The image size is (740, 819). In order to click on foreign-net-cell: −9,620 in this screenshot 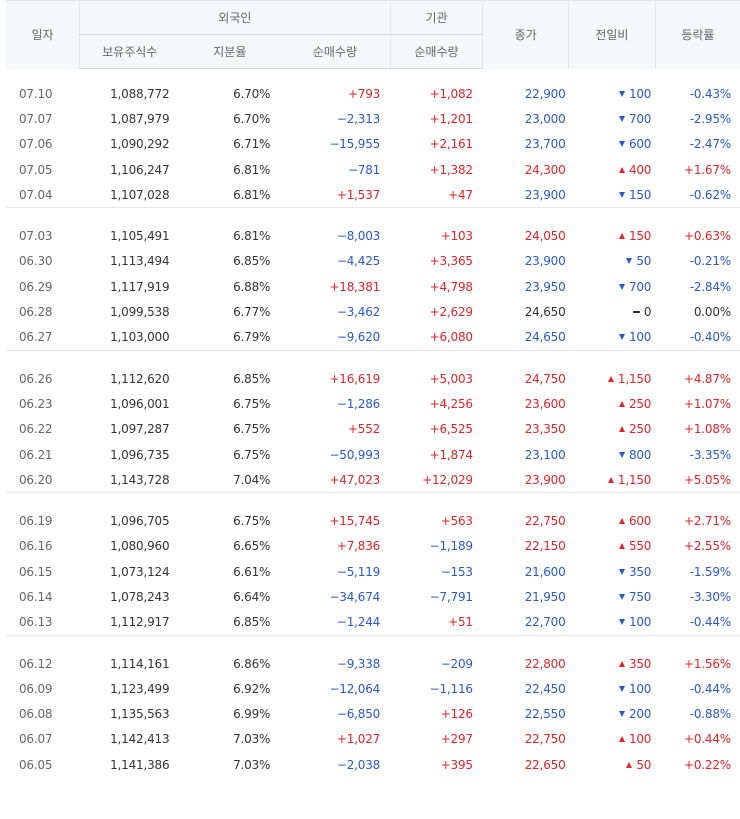, I will do `click(358, 337)`.